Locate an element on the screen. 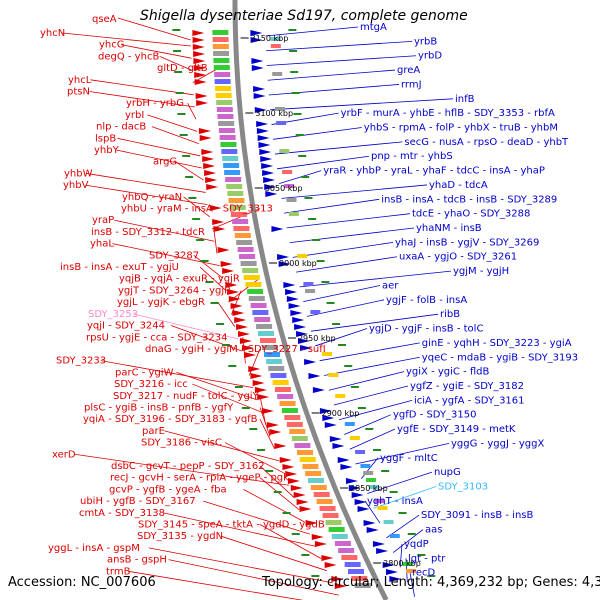  gene-label-right: tdcE - yhaO - SDY_3288 is located at coordinates (471, 214).